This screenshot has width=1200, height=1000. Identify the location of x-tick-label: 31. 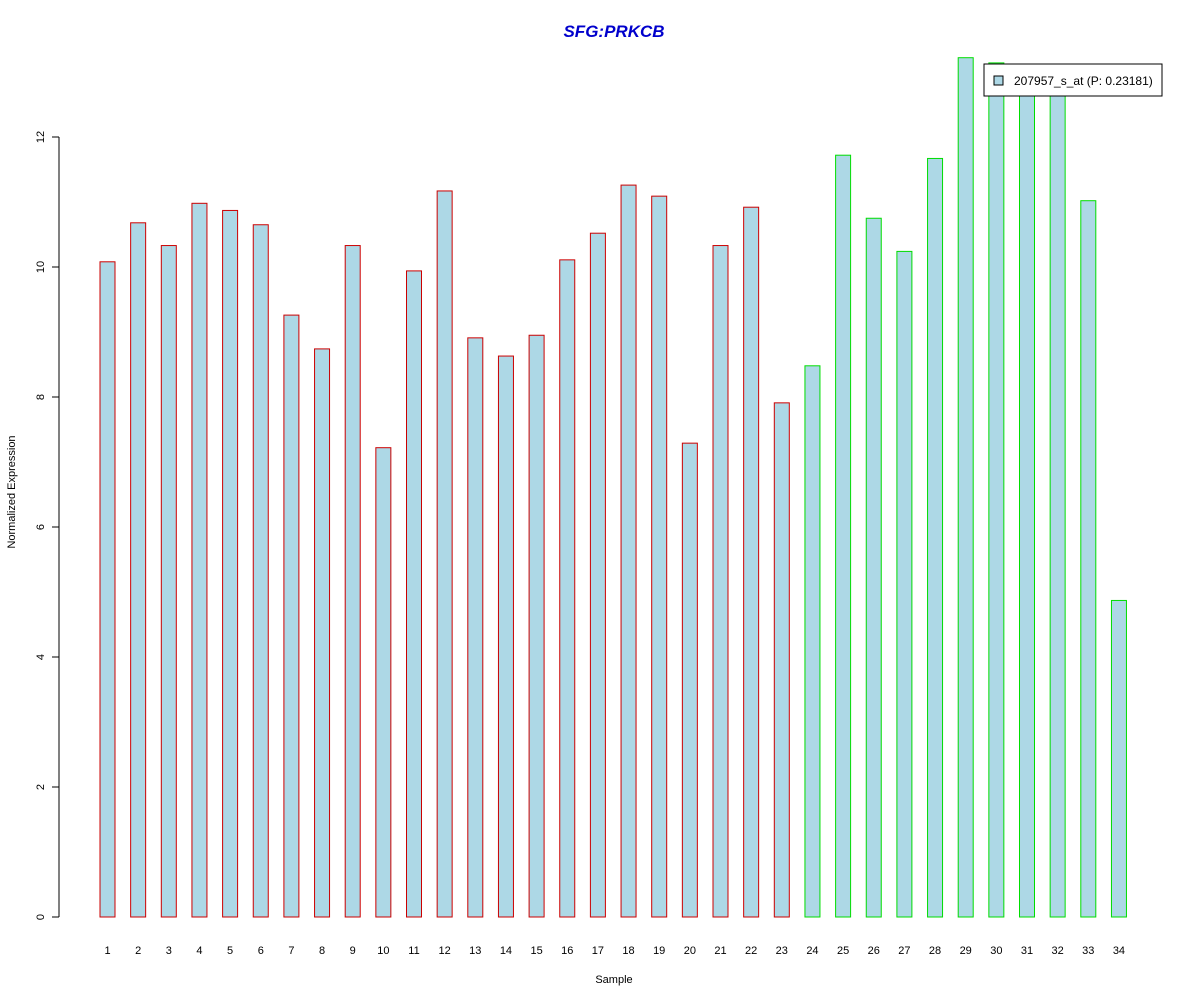
(1027, 951).